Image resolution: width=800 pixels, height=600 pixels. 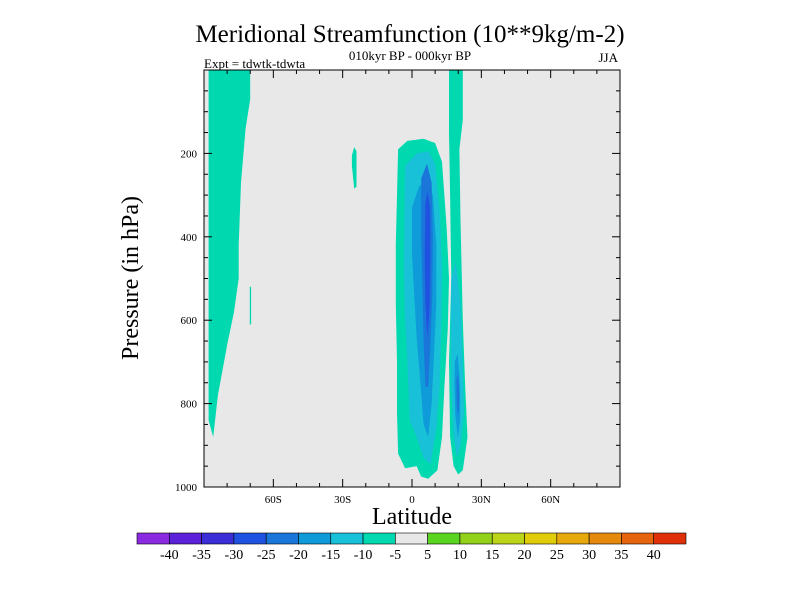 I want to click on y-tick-label: 800, so click(x=189, y=405).